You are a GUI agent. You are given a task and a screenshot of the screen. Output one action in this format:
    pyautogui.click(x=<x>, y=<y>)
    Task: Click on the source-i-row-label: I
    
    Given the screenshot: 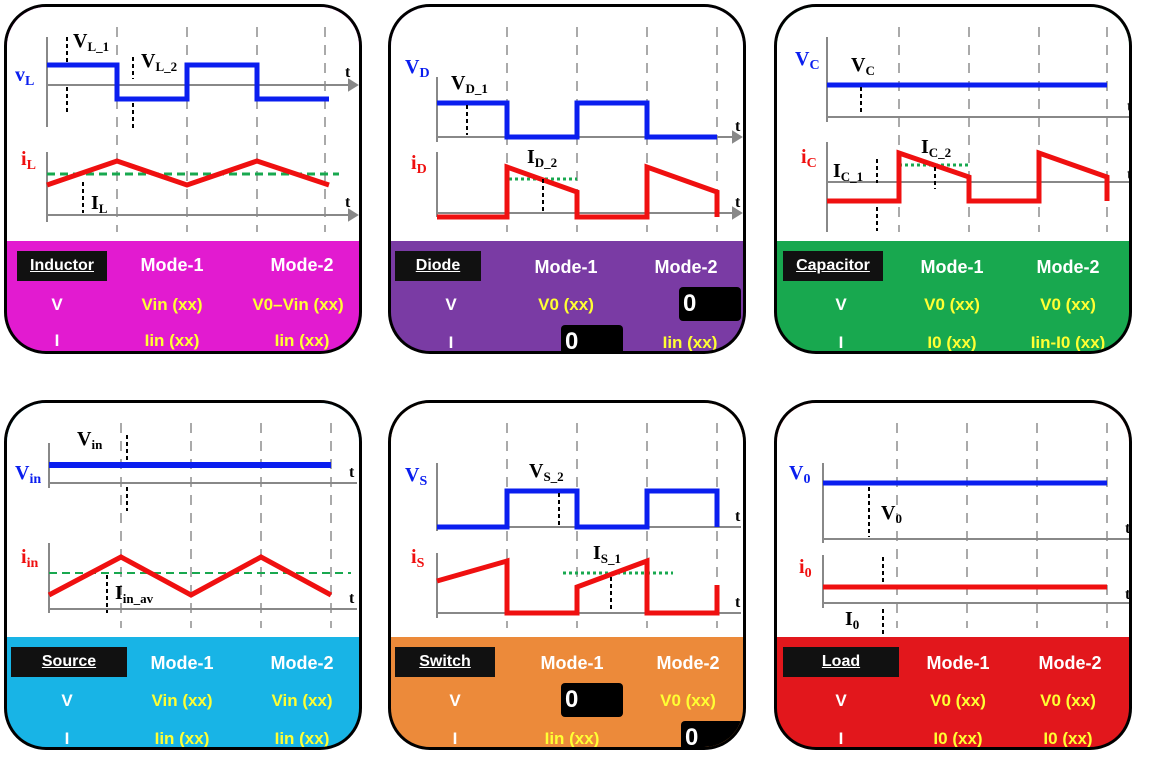 What is the action you would take?
    pyautogui.click(x=67, y=738)
    